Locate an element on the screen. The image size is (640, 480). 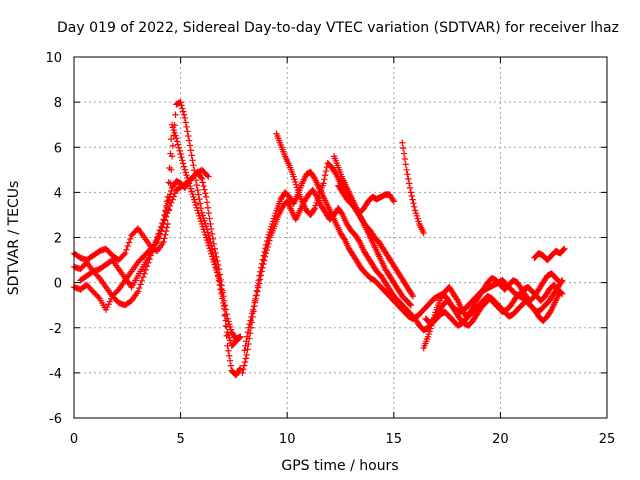
y-tick-label: 2 is located at coordinates (58, 239).